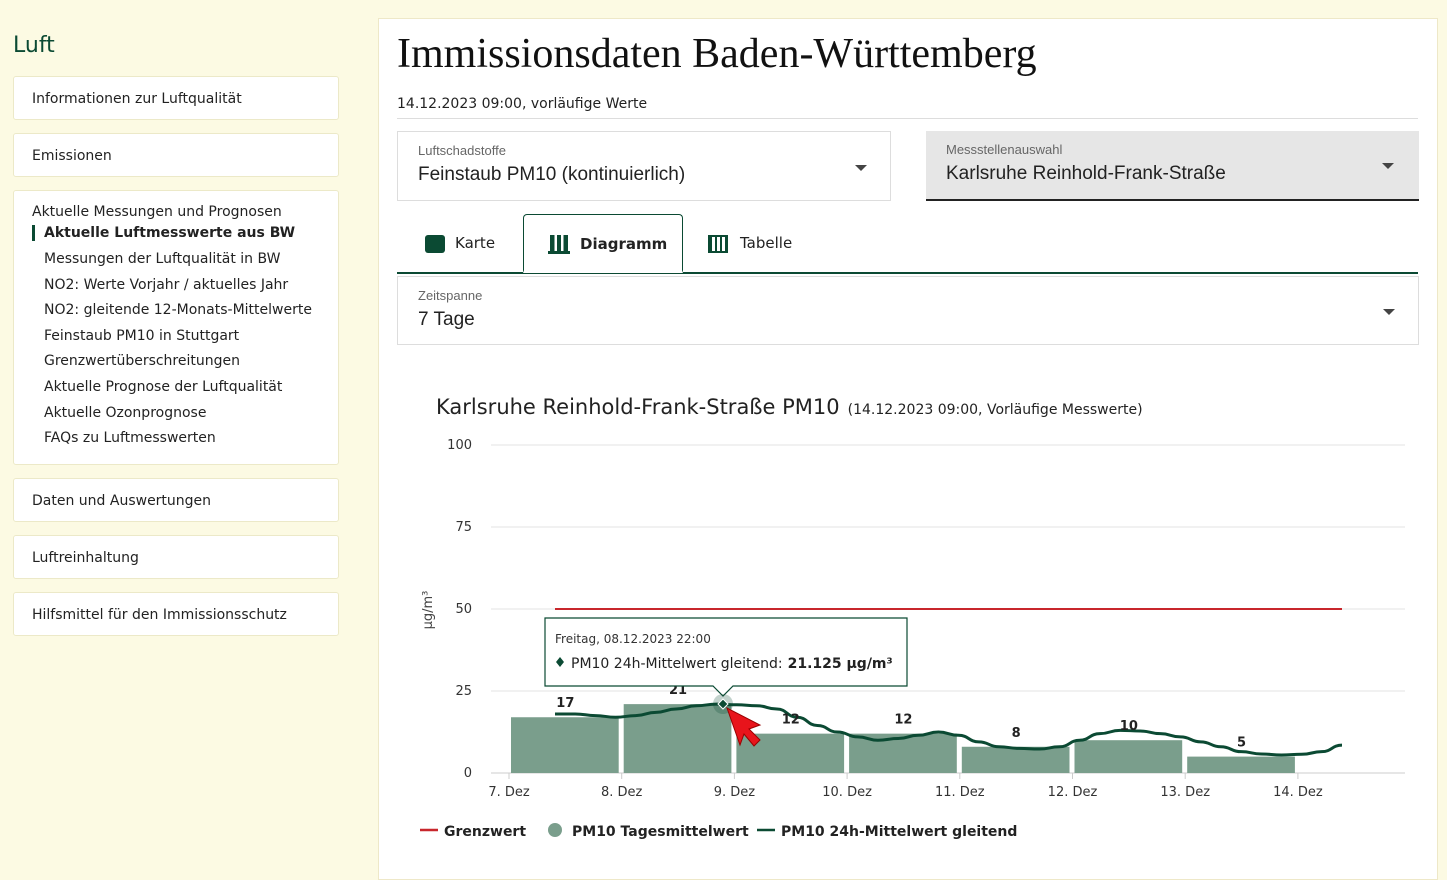 The height and width of the screenshot is (880, 1447). Describe the element at coordinates (735, 792) in the screenshot. I see `x-tick-label: 9. Dez` at that location.